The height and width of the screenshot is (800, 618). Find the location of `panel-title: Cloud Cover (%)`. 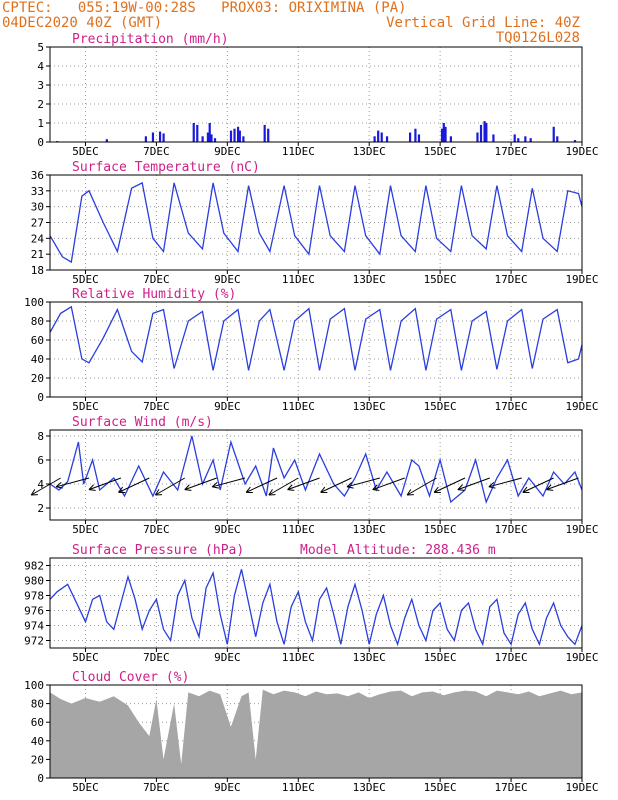

panel-title: Cloud Cover (%) is located at coordinates (130, 677).